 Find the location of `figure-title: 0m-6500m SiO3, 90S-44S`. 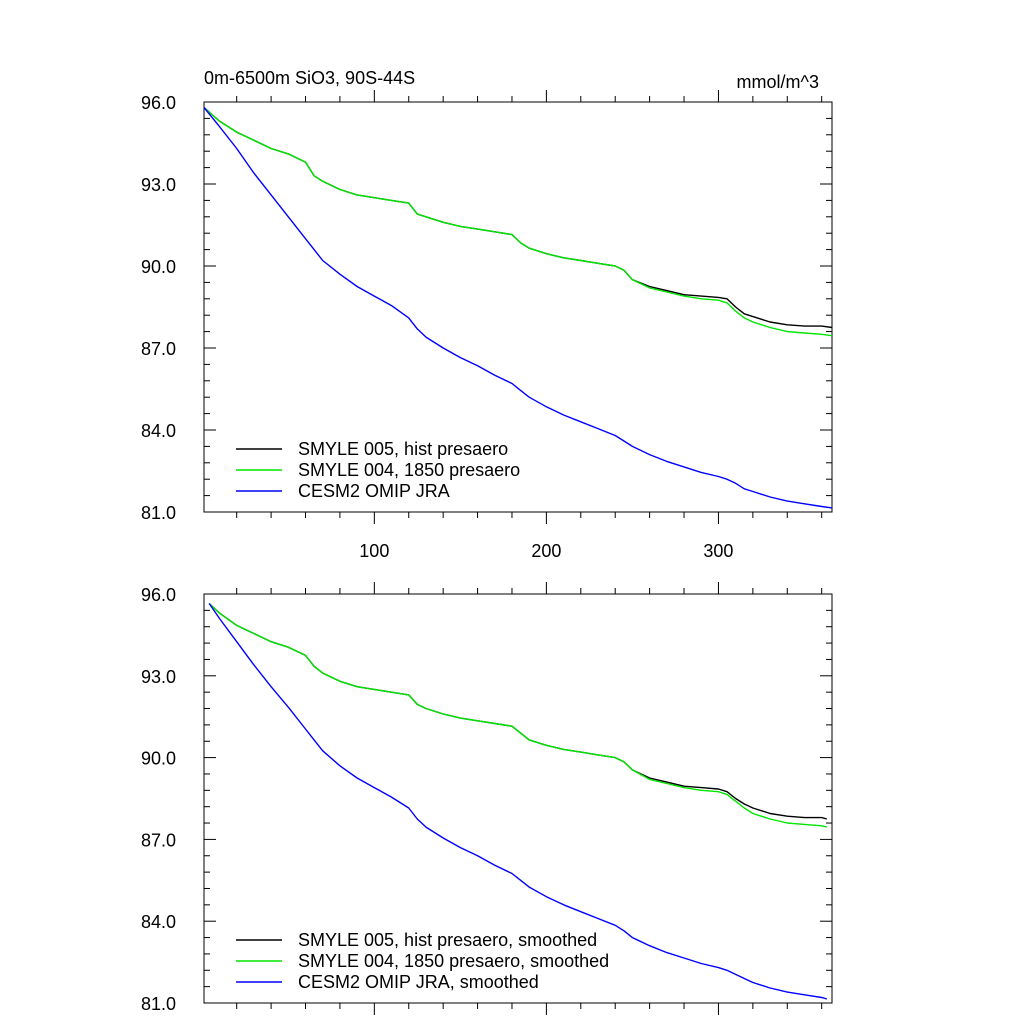

figure-title: 0m-6500m SiO3, 90S-44S is located at coordinates (309, 78).